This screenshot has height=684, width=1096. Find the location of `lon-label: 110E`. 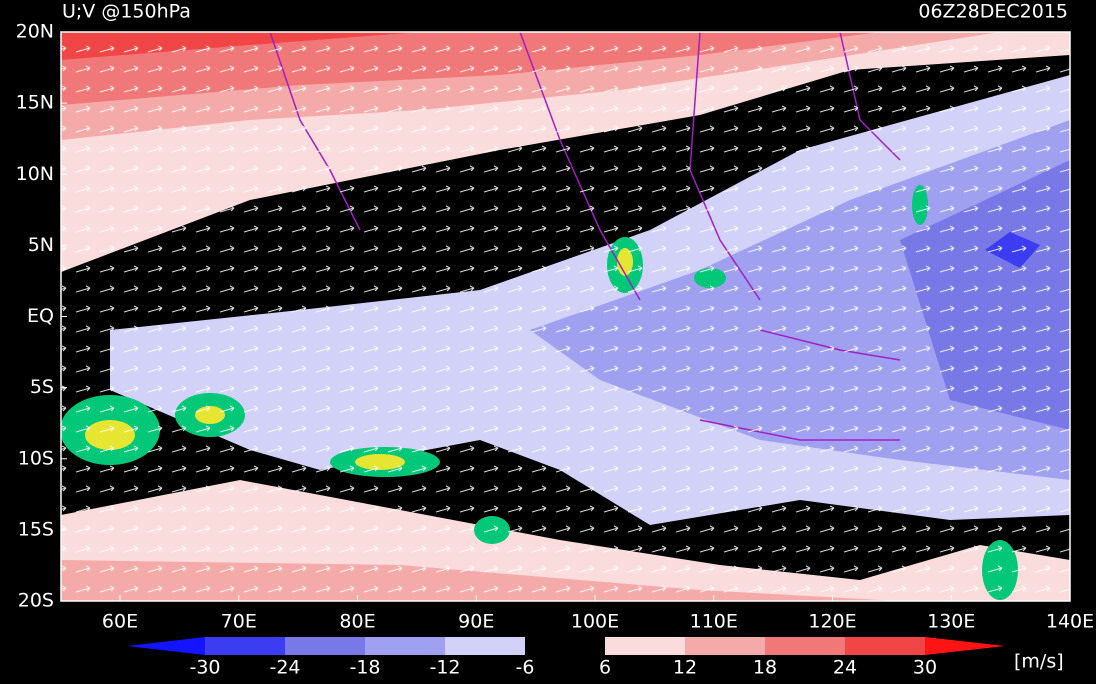

lon-label: 110E is located at coordinates (714, 622).